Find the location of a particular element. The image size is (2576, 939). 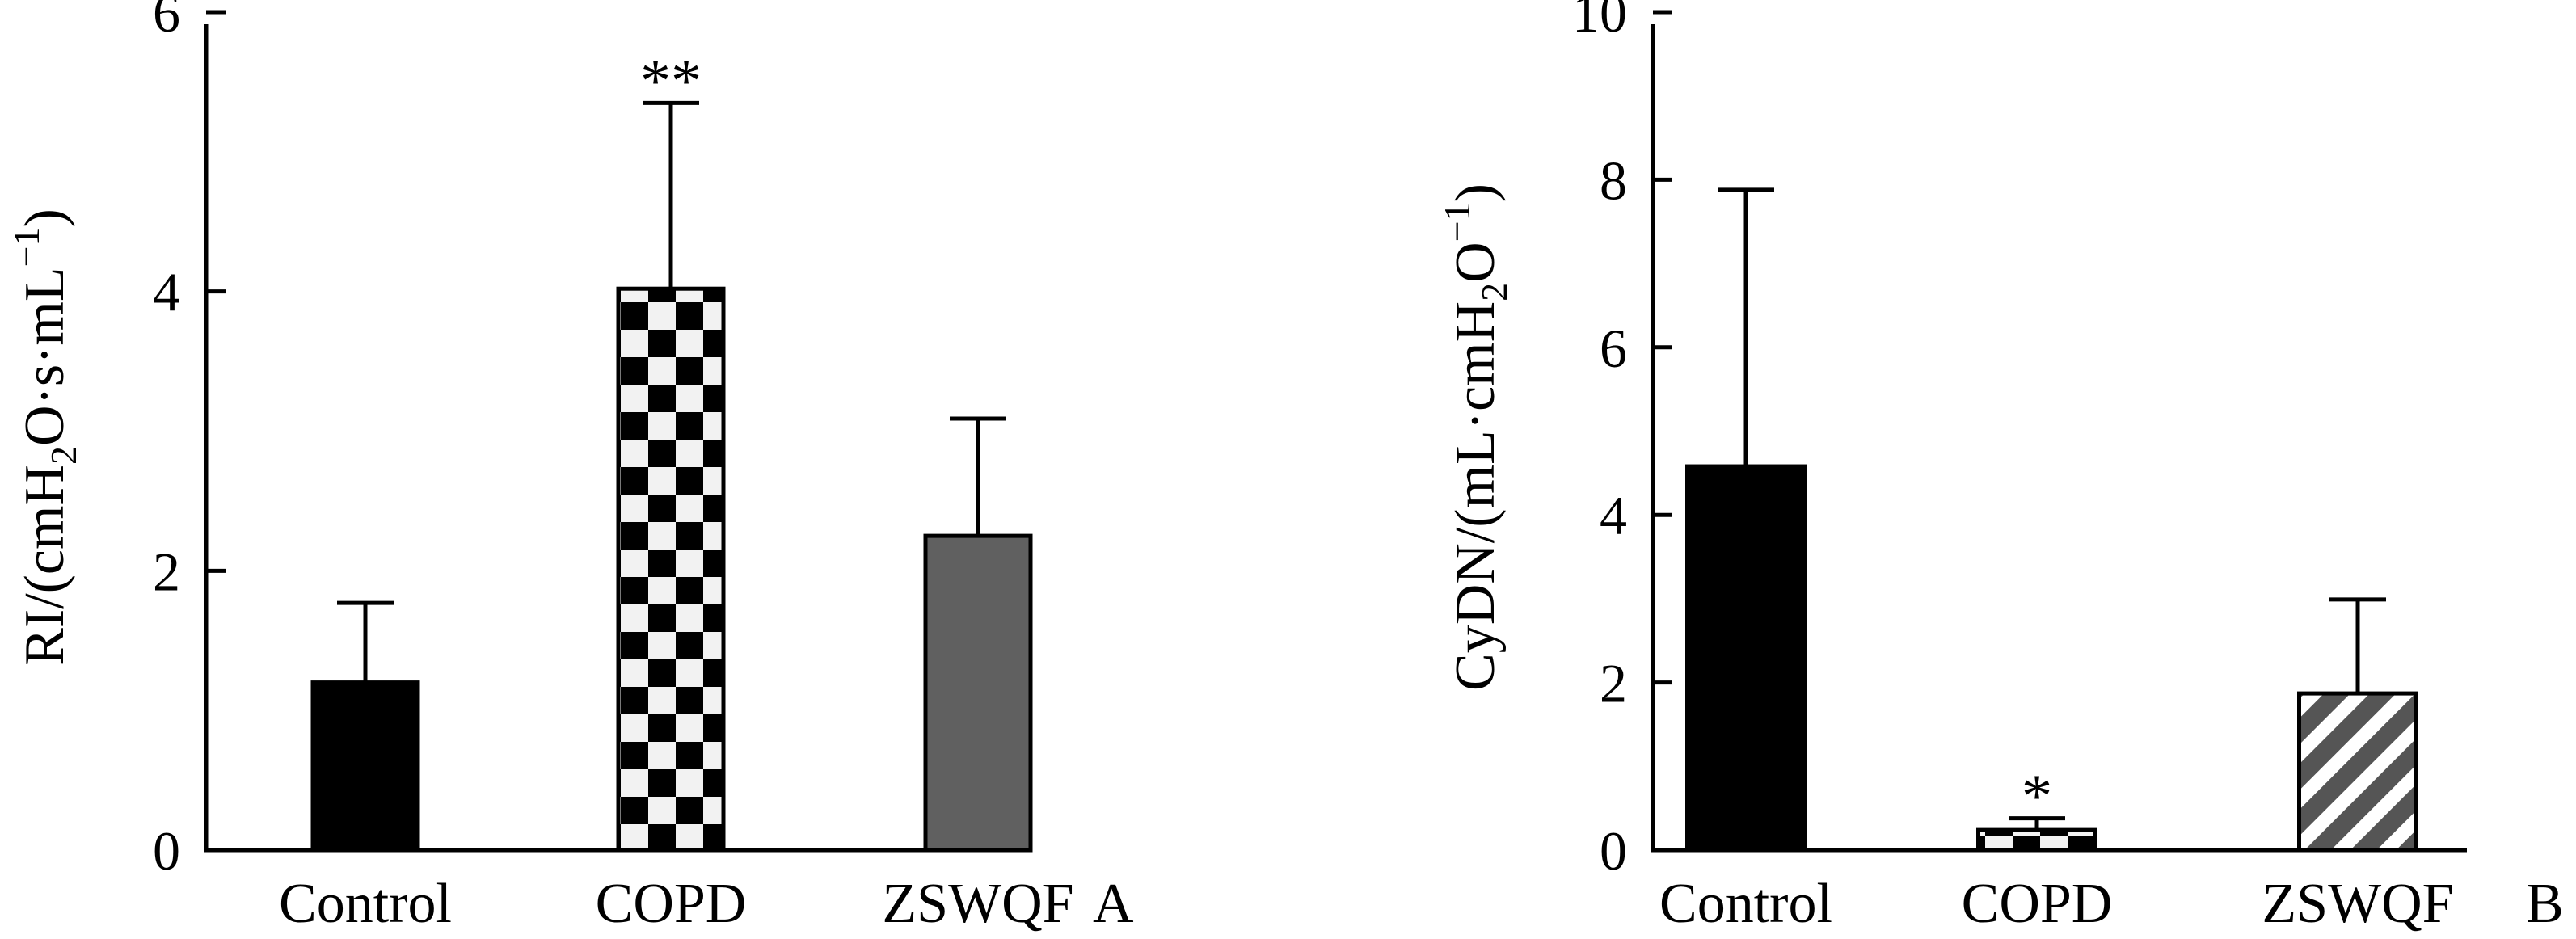

y-axis-label: RI/(cmH2O·s·mL−1) is located at coordinates (45, 437).